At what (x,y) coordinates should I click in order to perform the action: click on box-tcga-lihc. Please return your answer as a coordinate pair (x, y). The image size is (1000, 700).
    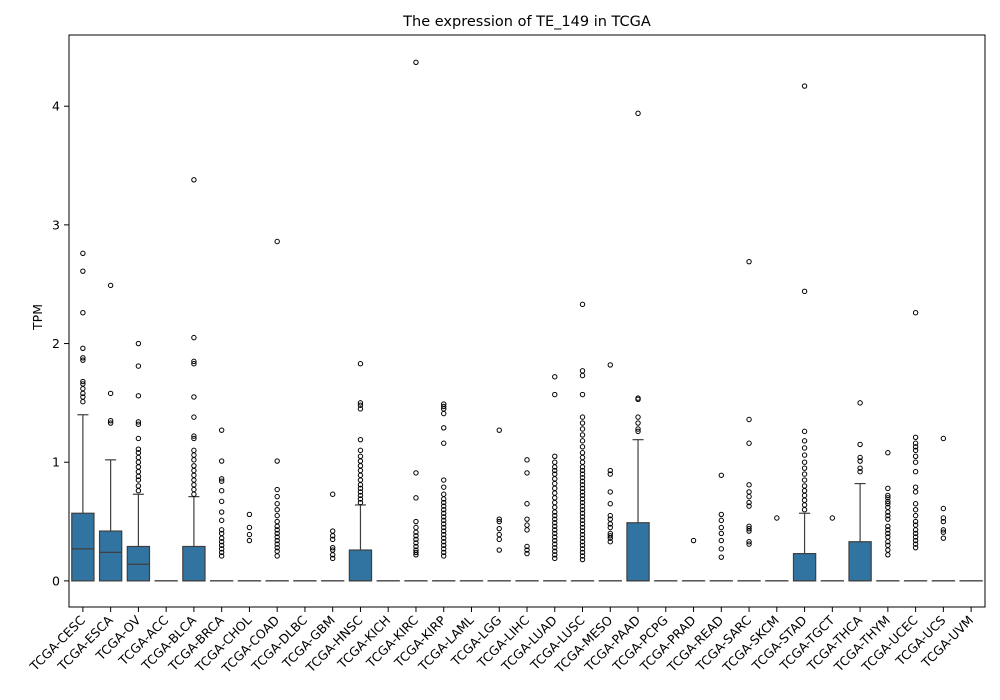
    Looking at the image, I should click on (527, 519).